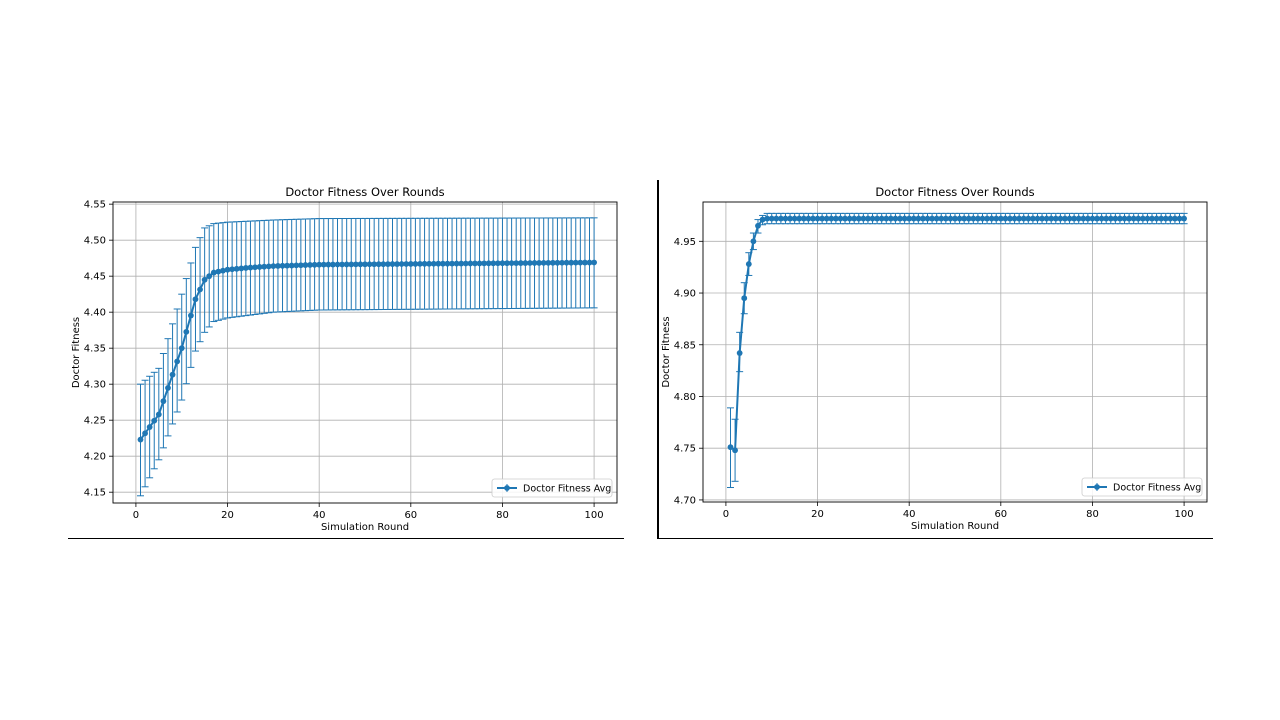 This screenshot has height=720, width=1280. I want to click on y-tick-label: 4.75, so click(685, 449).